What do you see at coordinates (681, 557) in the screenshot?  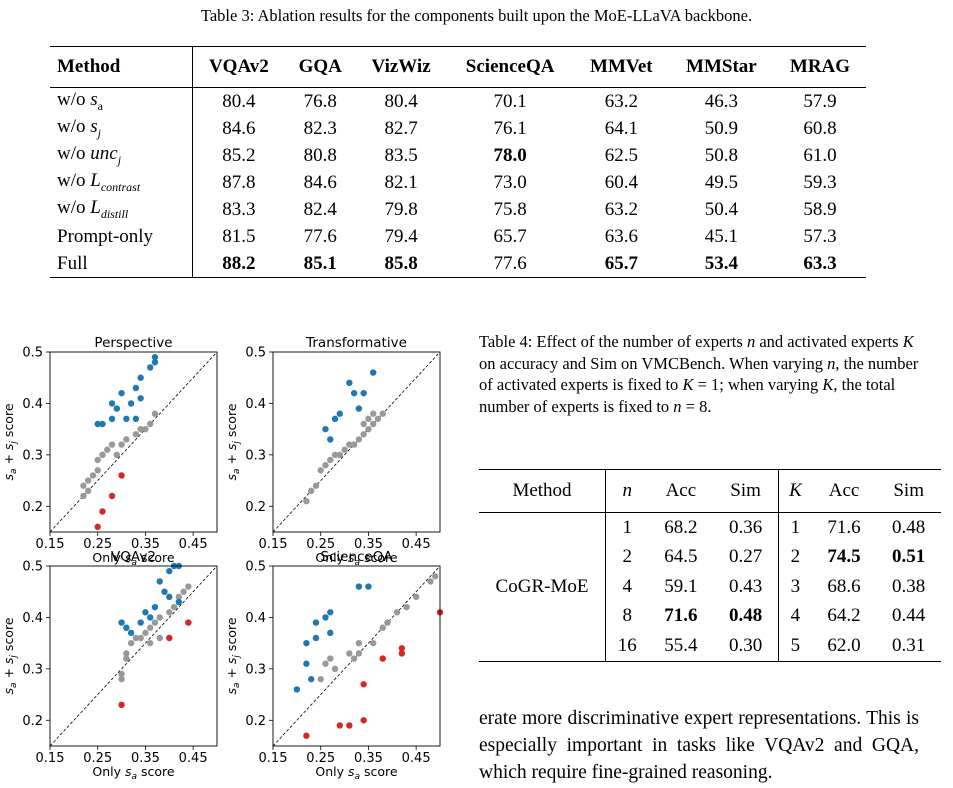 I see `value-cell: 64.5` at bounding box center [681, 557].